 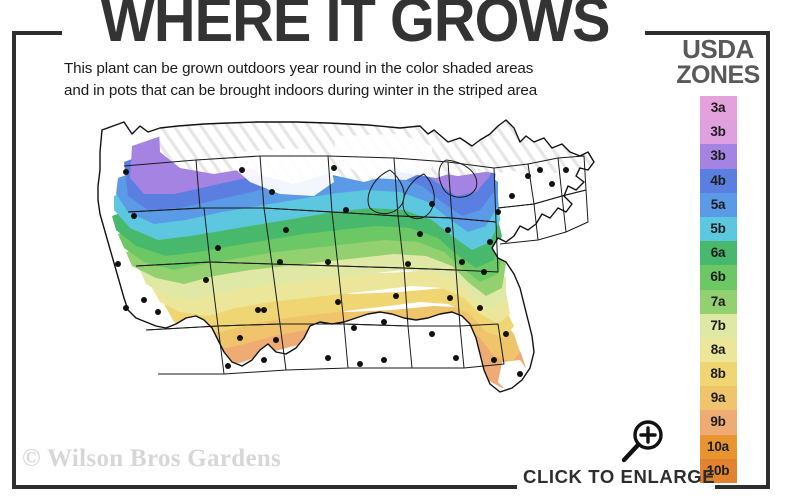 I want to click on frame-border-top-right, so click(x=707, y=33).